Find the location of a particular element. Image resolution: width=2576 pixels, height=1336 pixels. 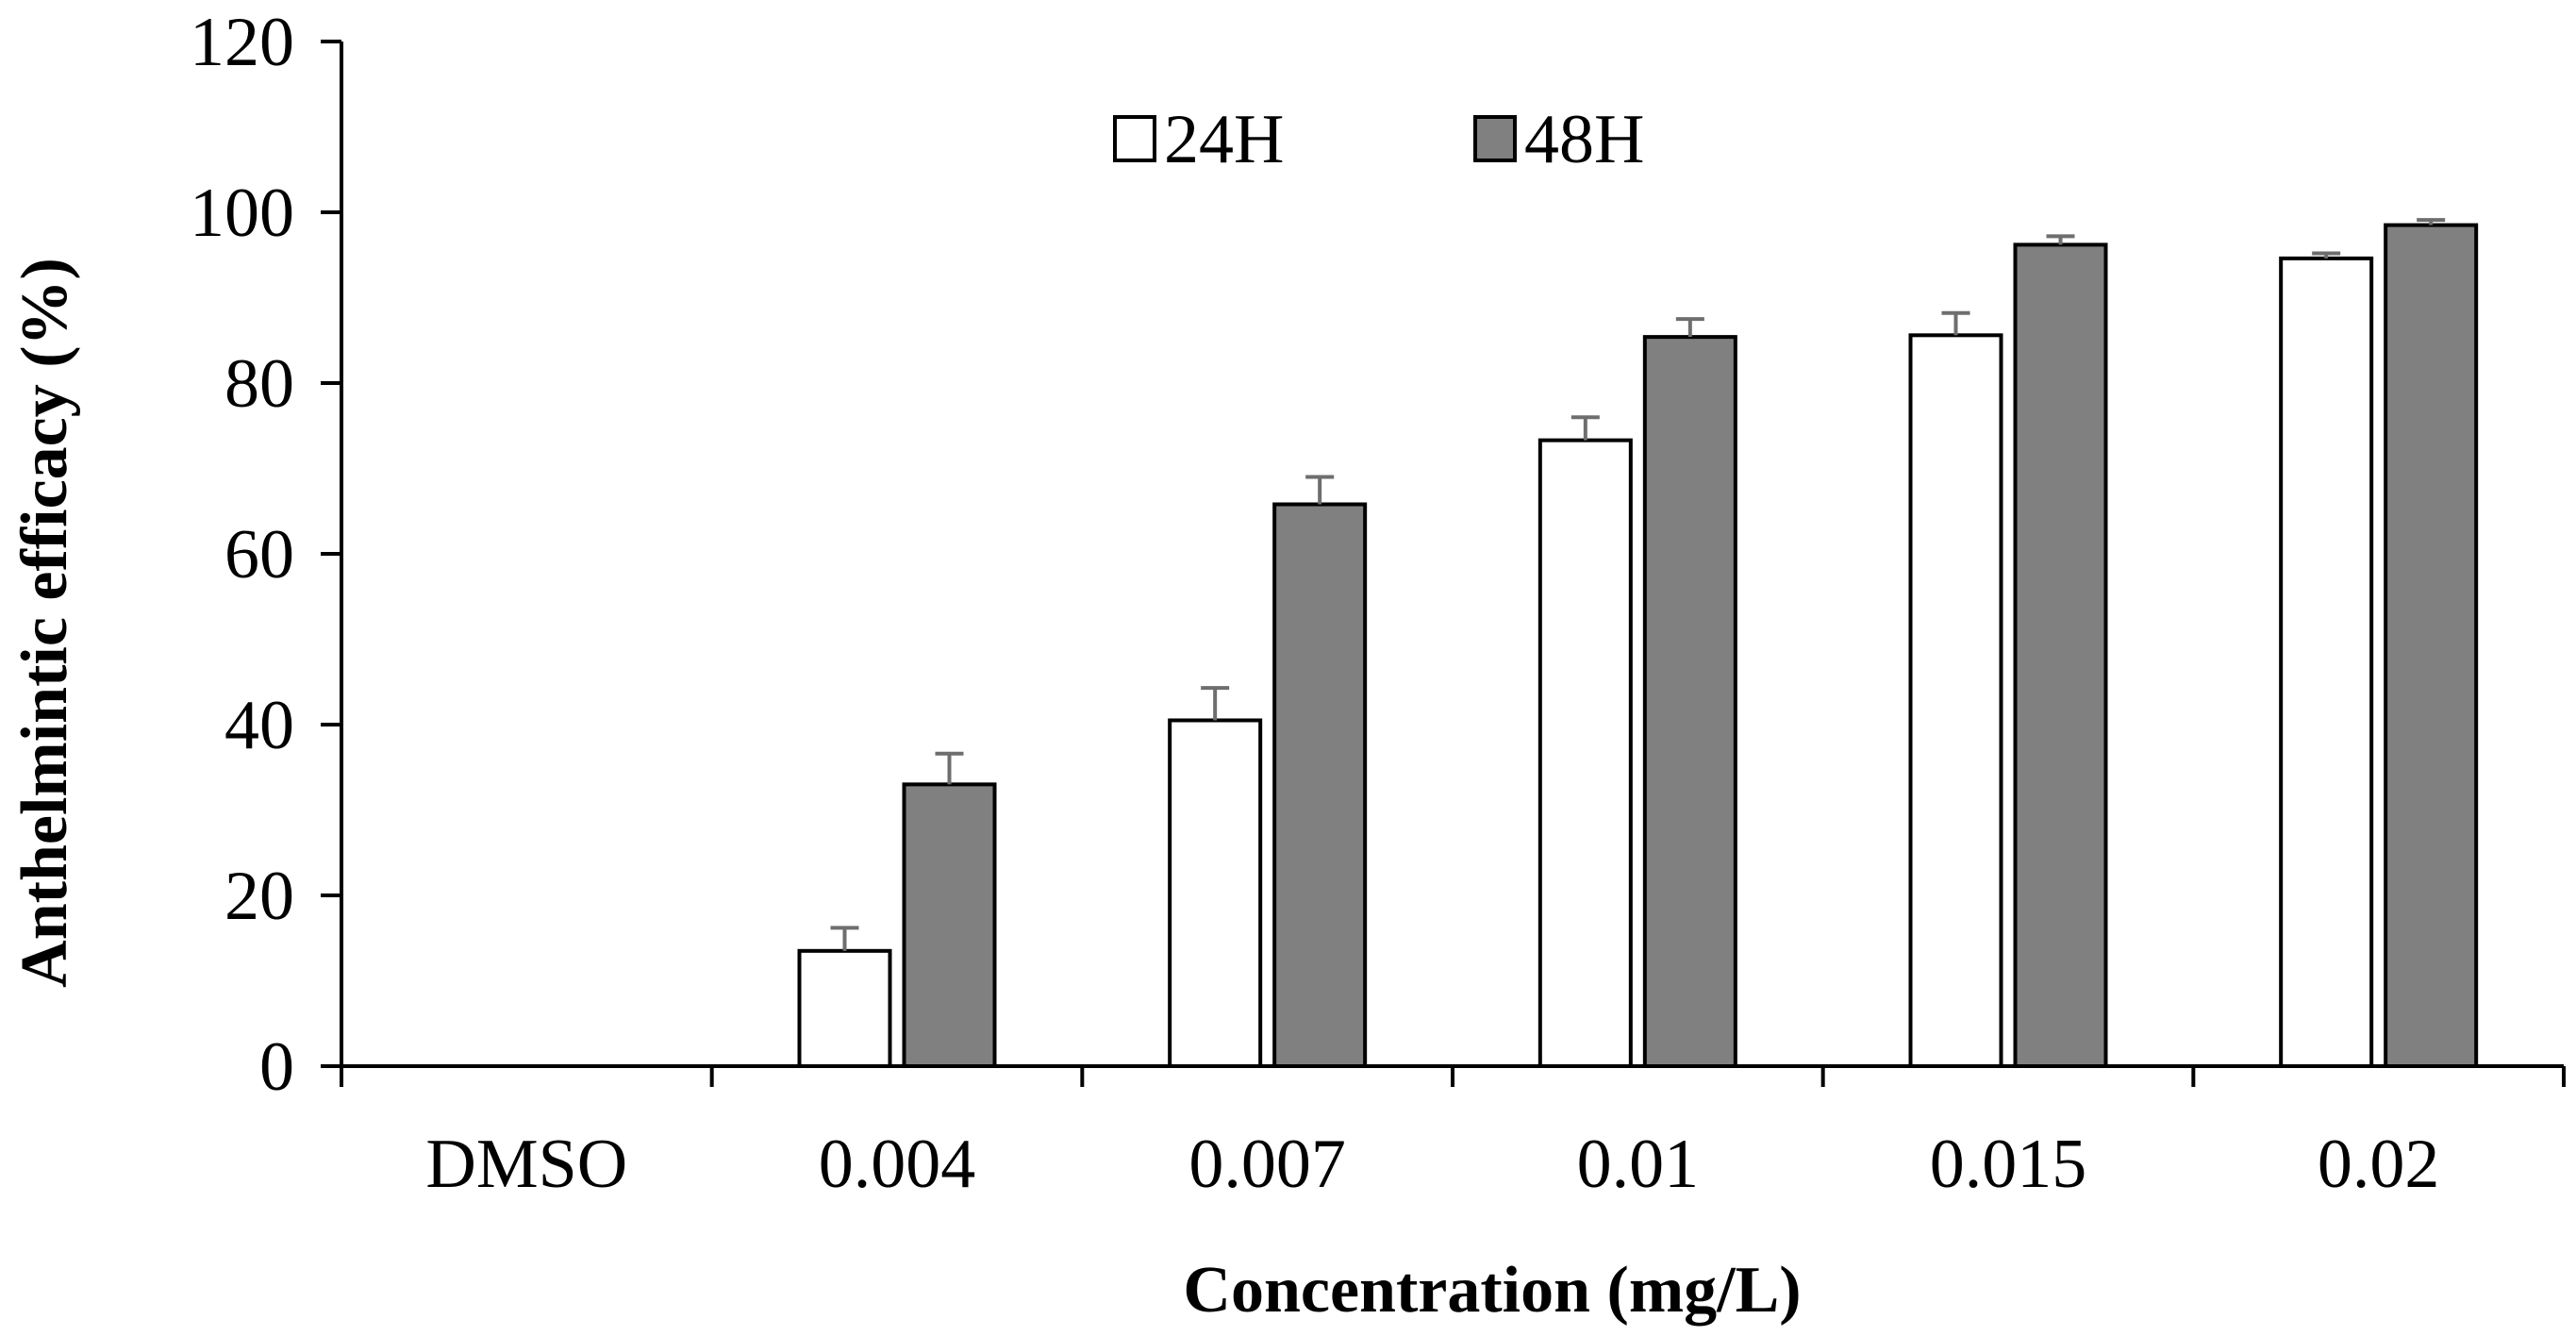

x-tick-label: 0.02 is located at coordinates (2379, 1164).